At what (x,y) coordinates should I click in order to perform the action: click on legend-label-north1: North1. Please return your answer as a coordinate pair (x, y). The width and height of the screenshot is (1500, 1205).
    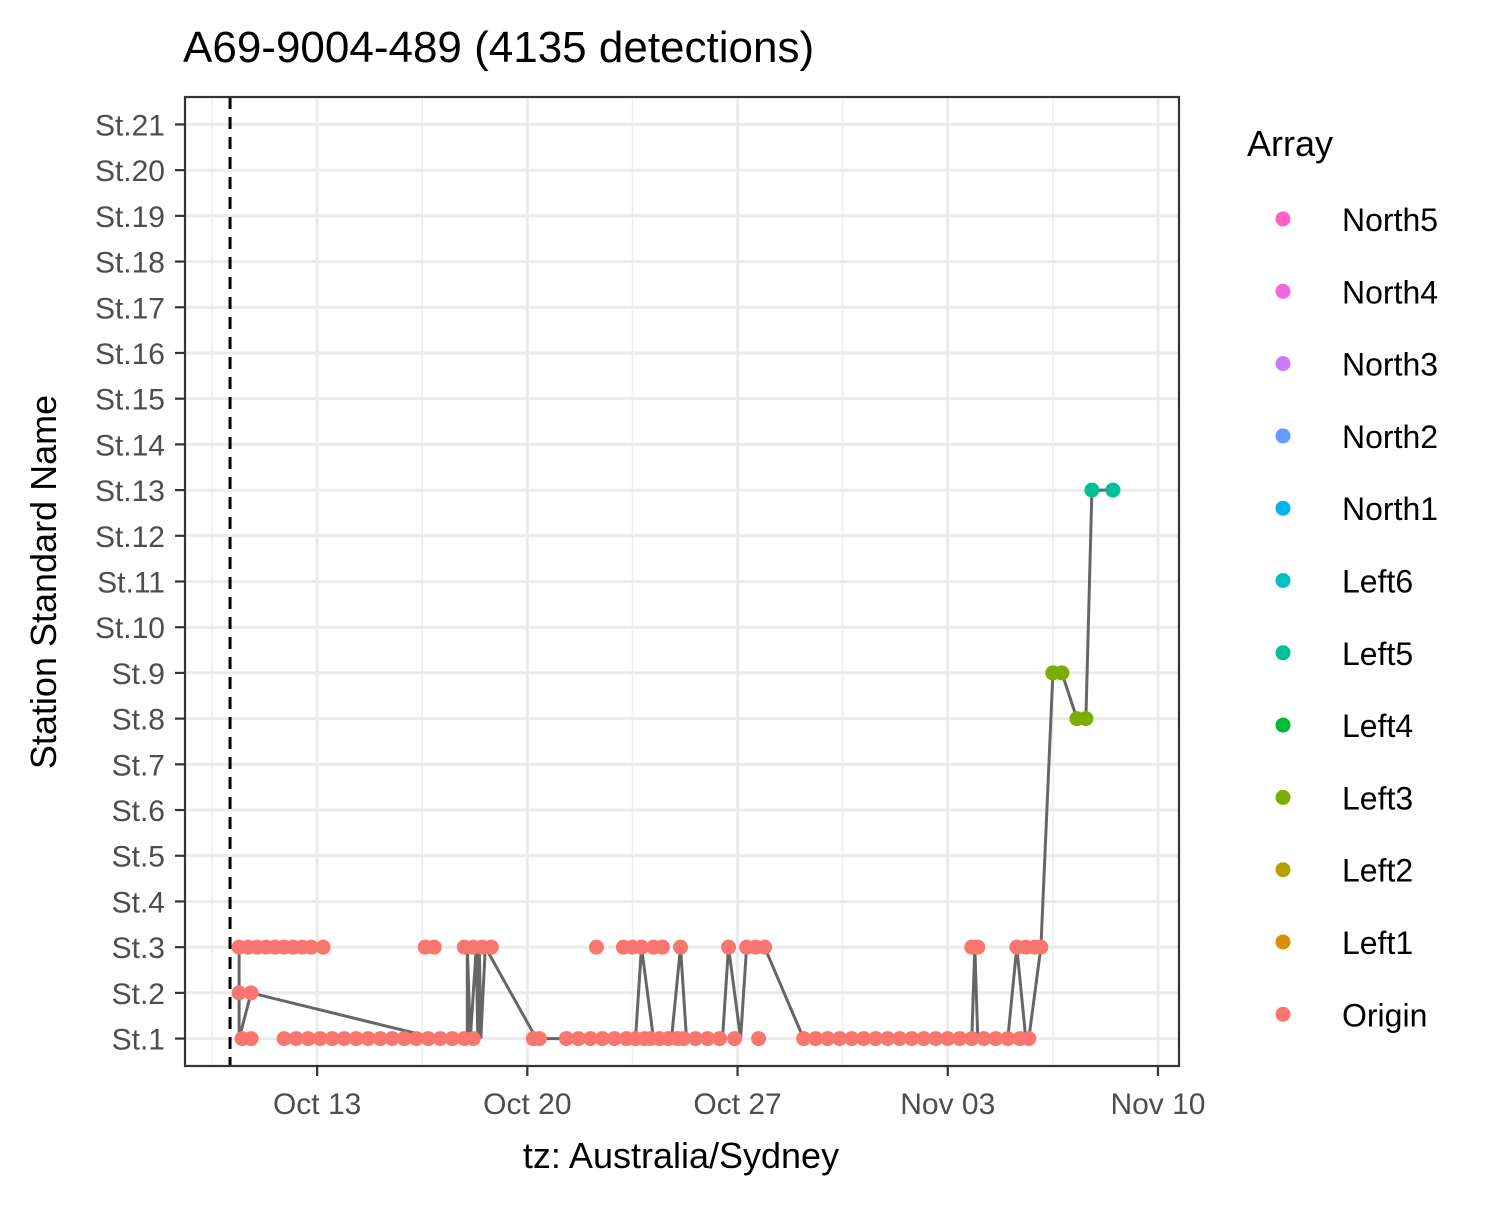
    Looking at the image, I should click on (1390, 509).